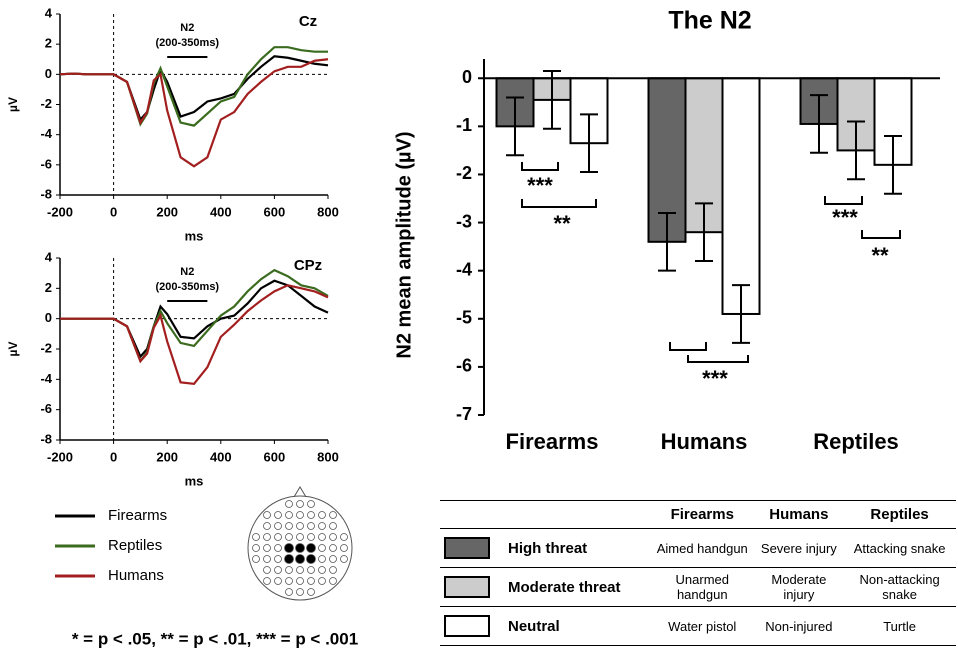 This screenshot has width=958, height=655. What do you see at coordinates (167, 211) in the screenshot?
I see `x-tick-label: 200` at bounding box center [167, 211].